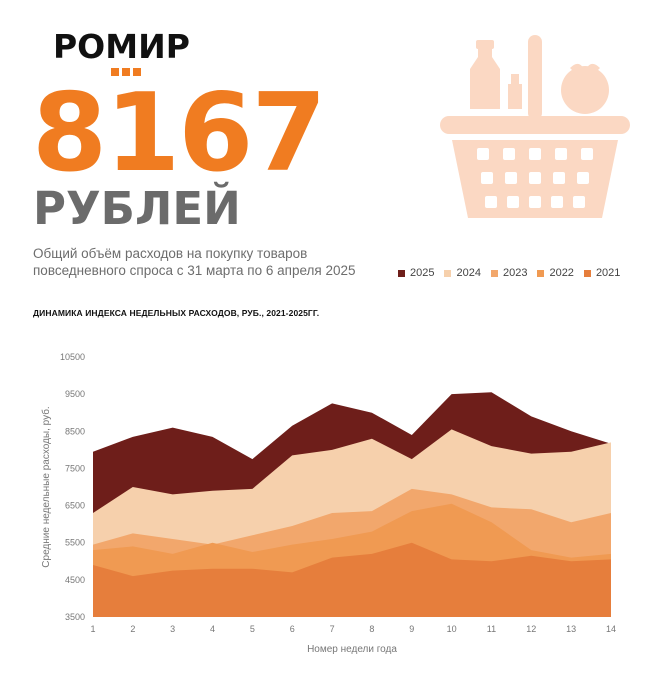 The width and height of the screenshot is (667, 676). What do you see at coordinates (352, 649) in the screenshot?
I see `x-axis-label: Номер недели года` at bounding box center [352, 649].